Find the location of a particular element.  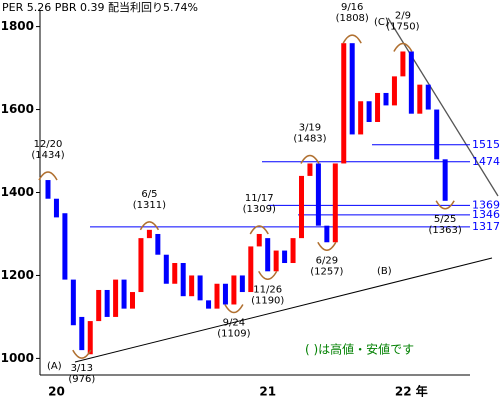

annotation-price: (1190) is located at coordinates (267, 300).